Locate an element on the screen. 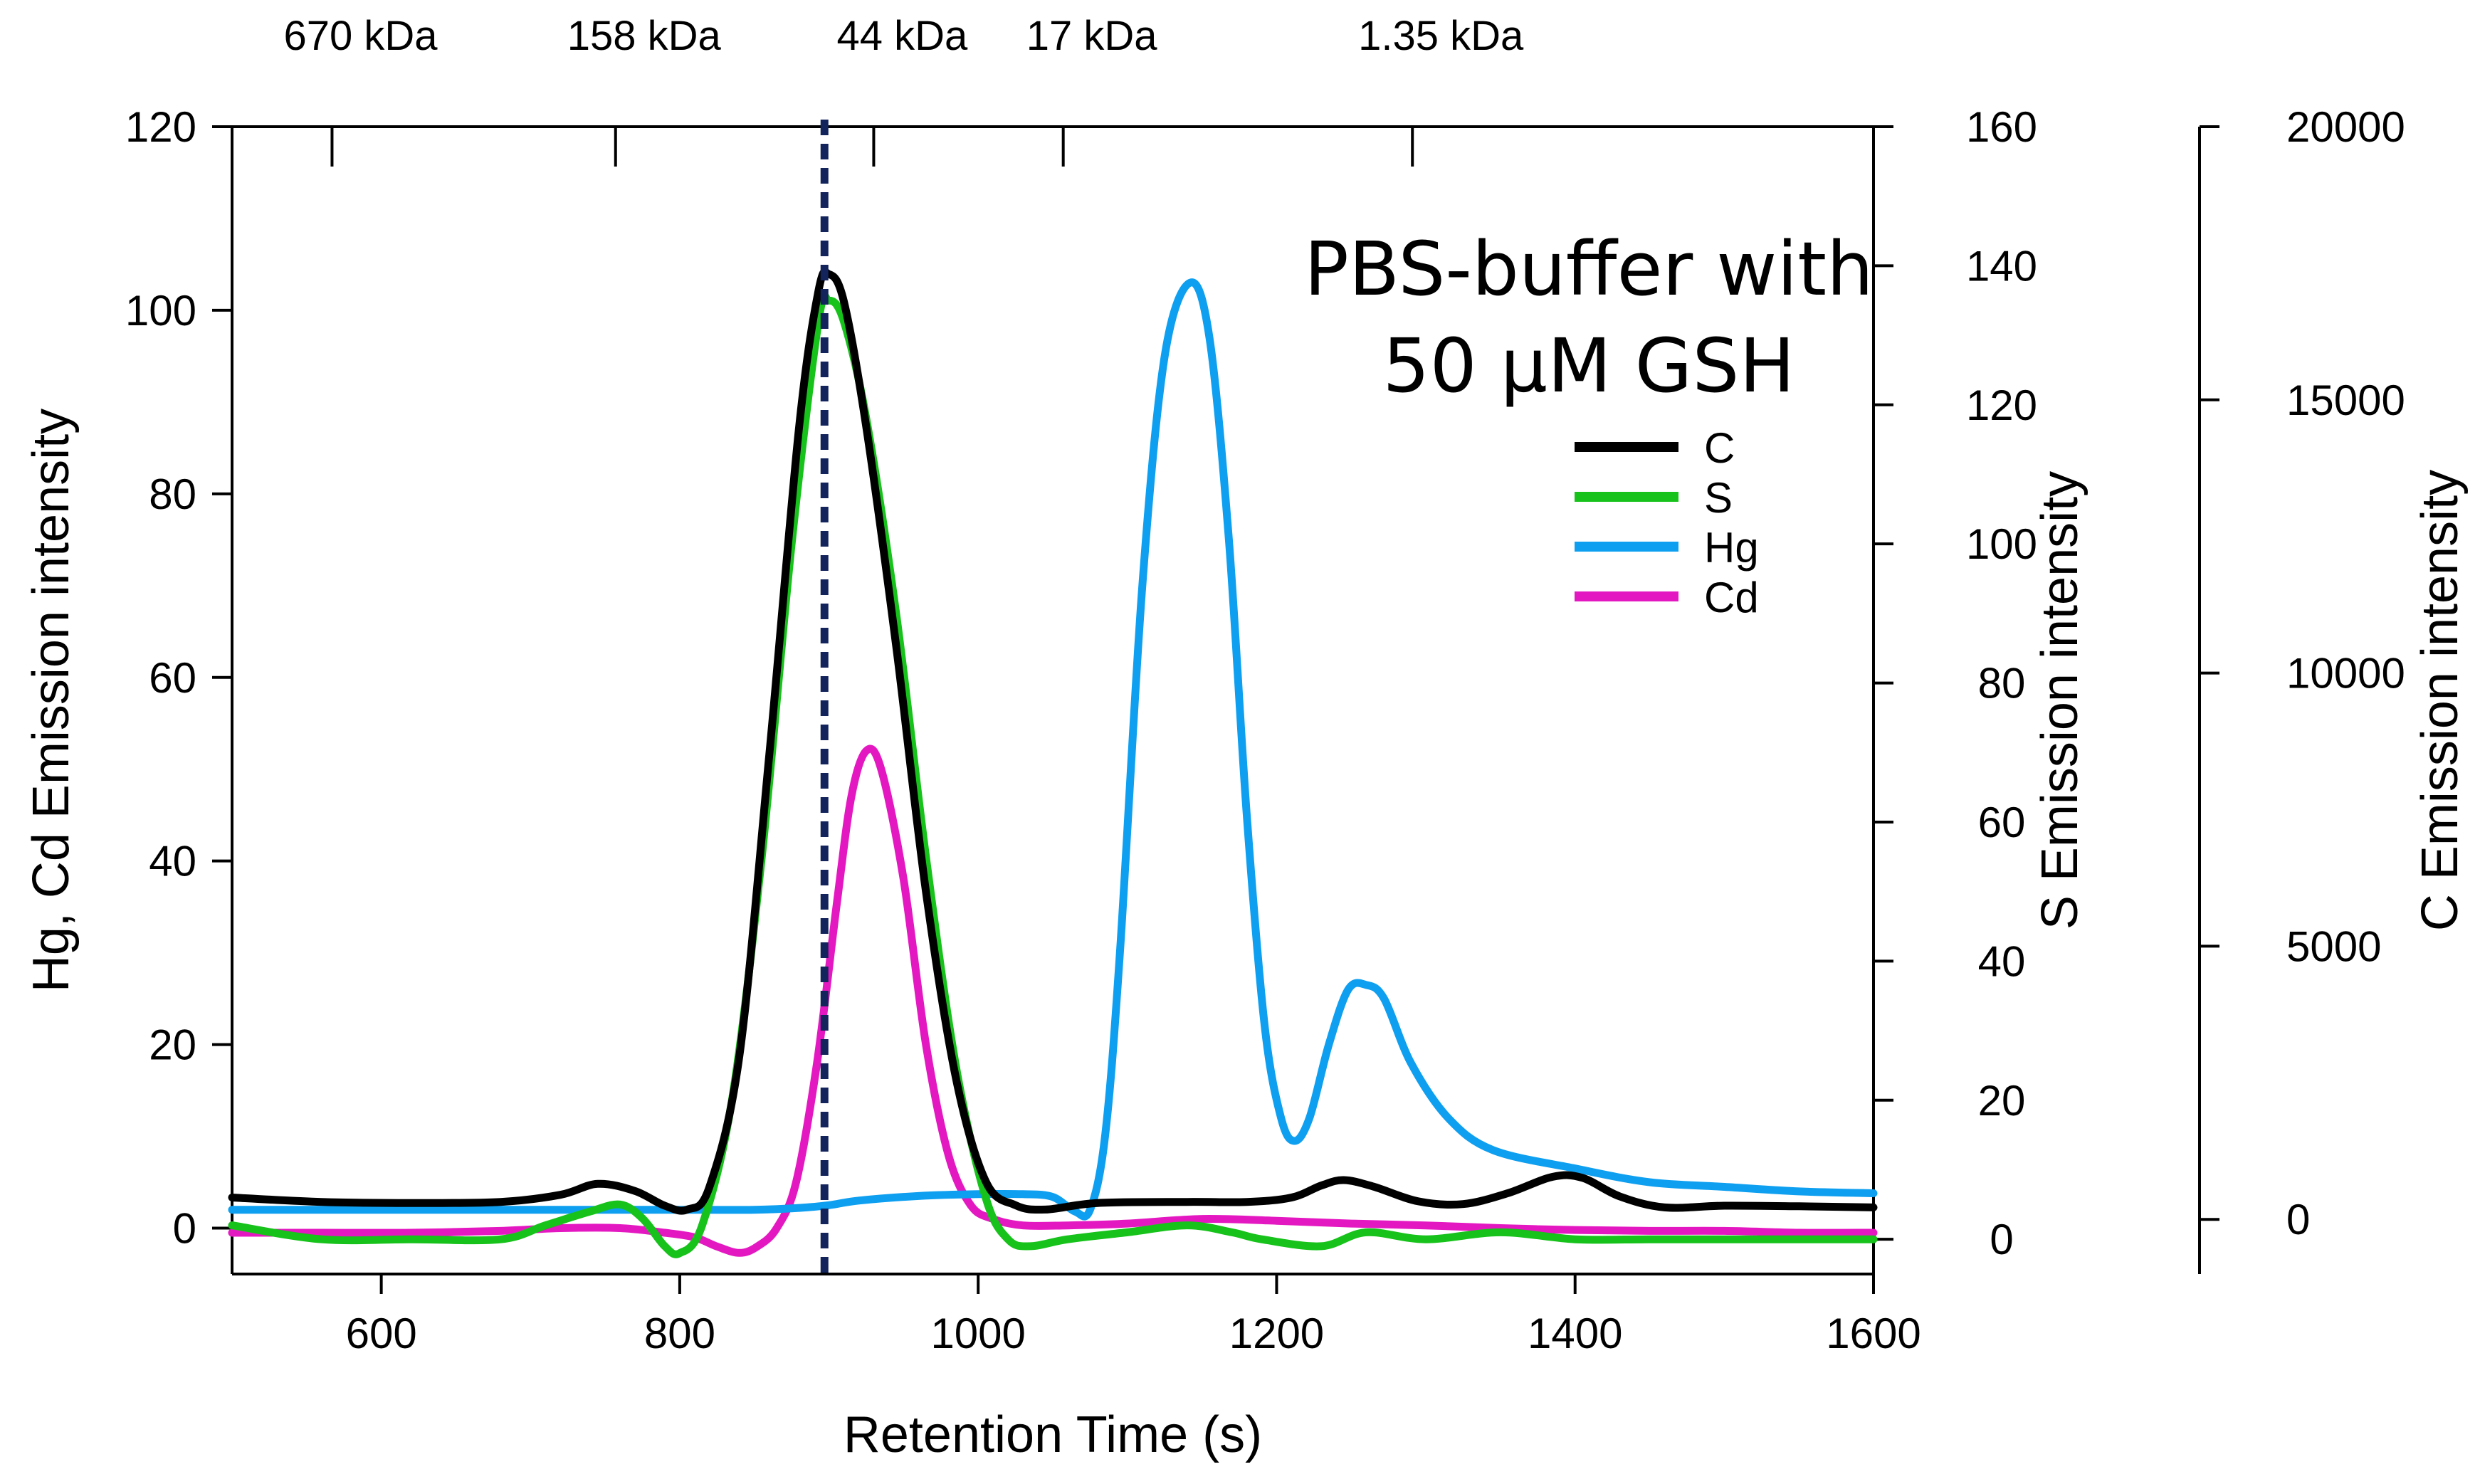 The image size is (2480, 1484). left-tick-label-80: 80 is located at coordinates (172, 494).